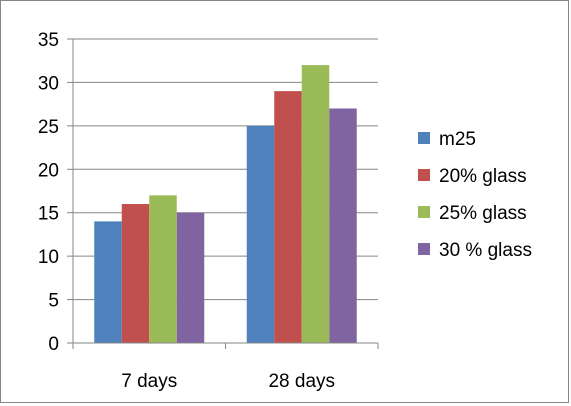 The image size is (571, 406). What do you see at coordinates (343, 225) in the screenshot?
I see `bar-30-glass-28-days` at bounding box center [343, 225].